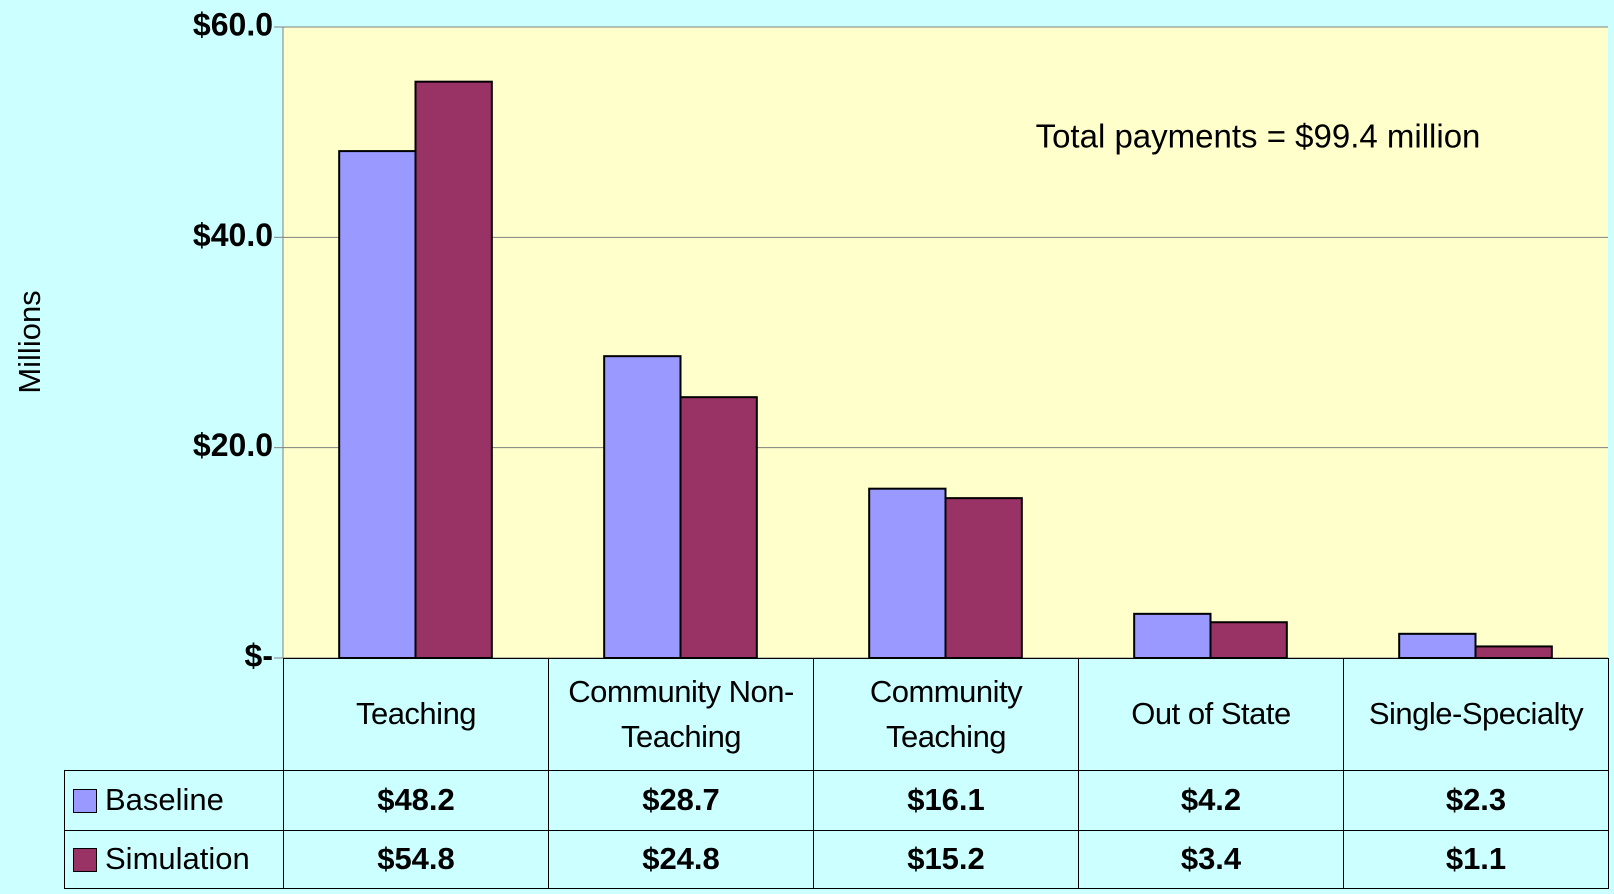 The image size is (1614, 894). Describe the element at coordinates (259, 655) in the screenshot. I see `y-tick-label: $-` at that location.